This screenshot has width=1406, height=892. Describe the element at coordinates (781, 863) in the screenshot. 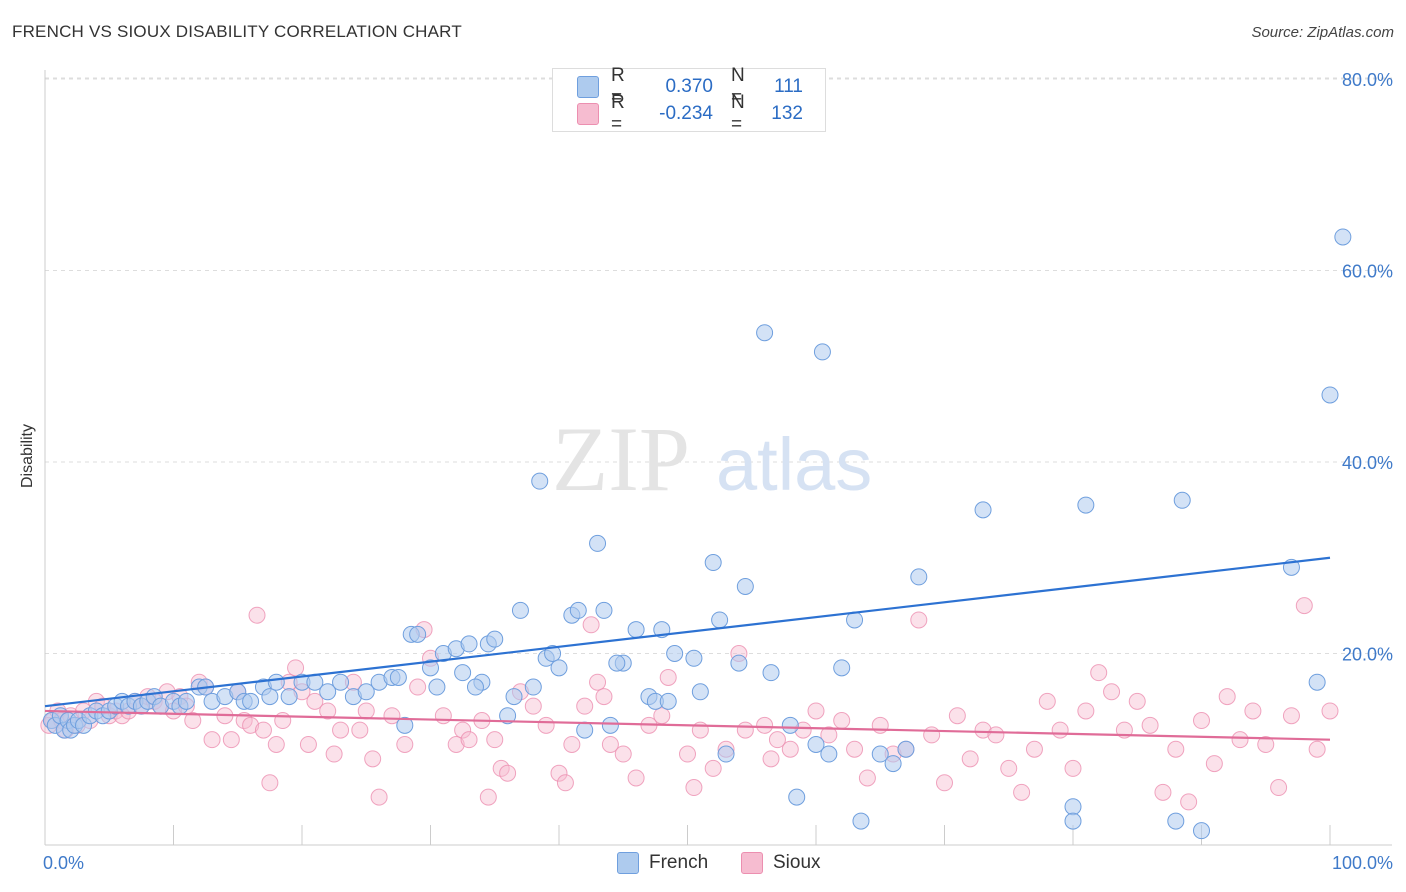

I see `legend-item-sioux: Sioux` at that location.